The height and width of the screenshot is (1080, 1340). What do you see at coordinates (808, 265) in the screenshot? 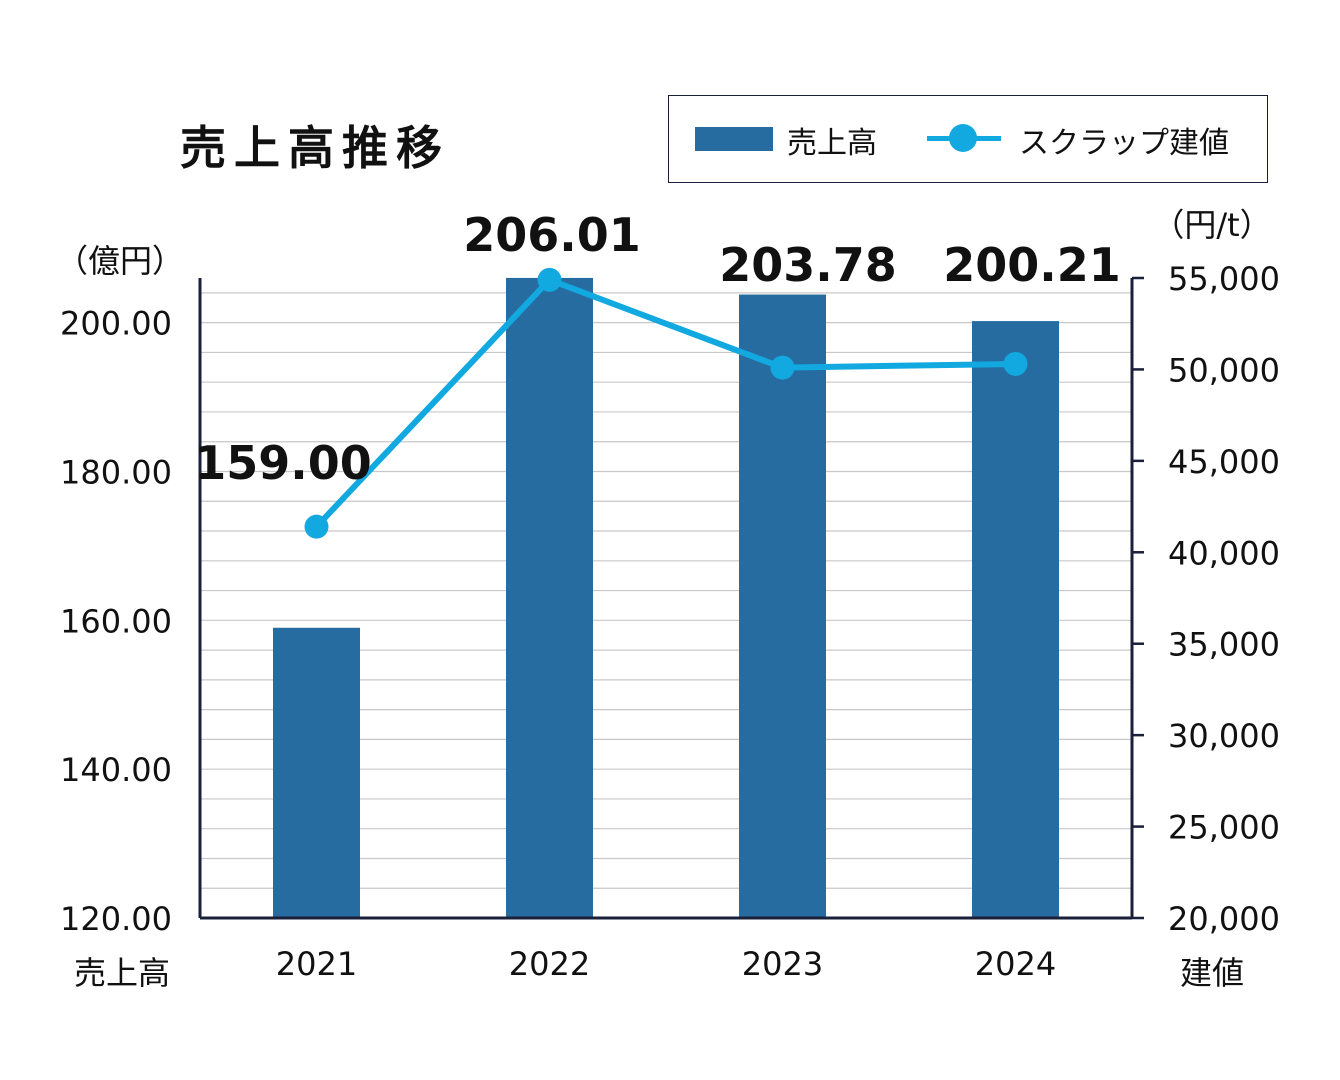
I see `data-label-2023: 203.78` at bounding box center [808, 265].